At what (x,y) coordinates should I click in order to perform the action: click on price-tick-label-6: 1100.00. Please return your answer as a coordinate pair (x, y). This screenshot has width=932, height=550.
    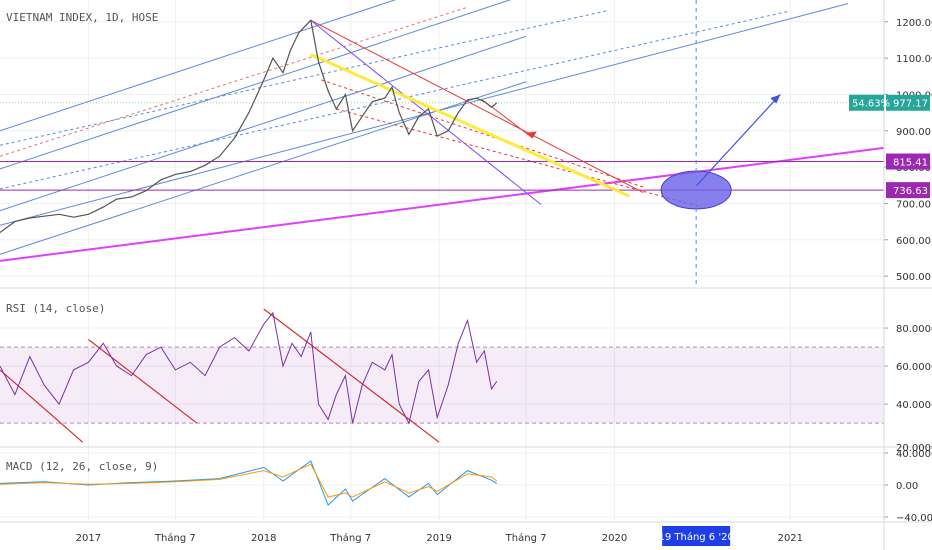
    Looking at the image, I should click on (914, 59).